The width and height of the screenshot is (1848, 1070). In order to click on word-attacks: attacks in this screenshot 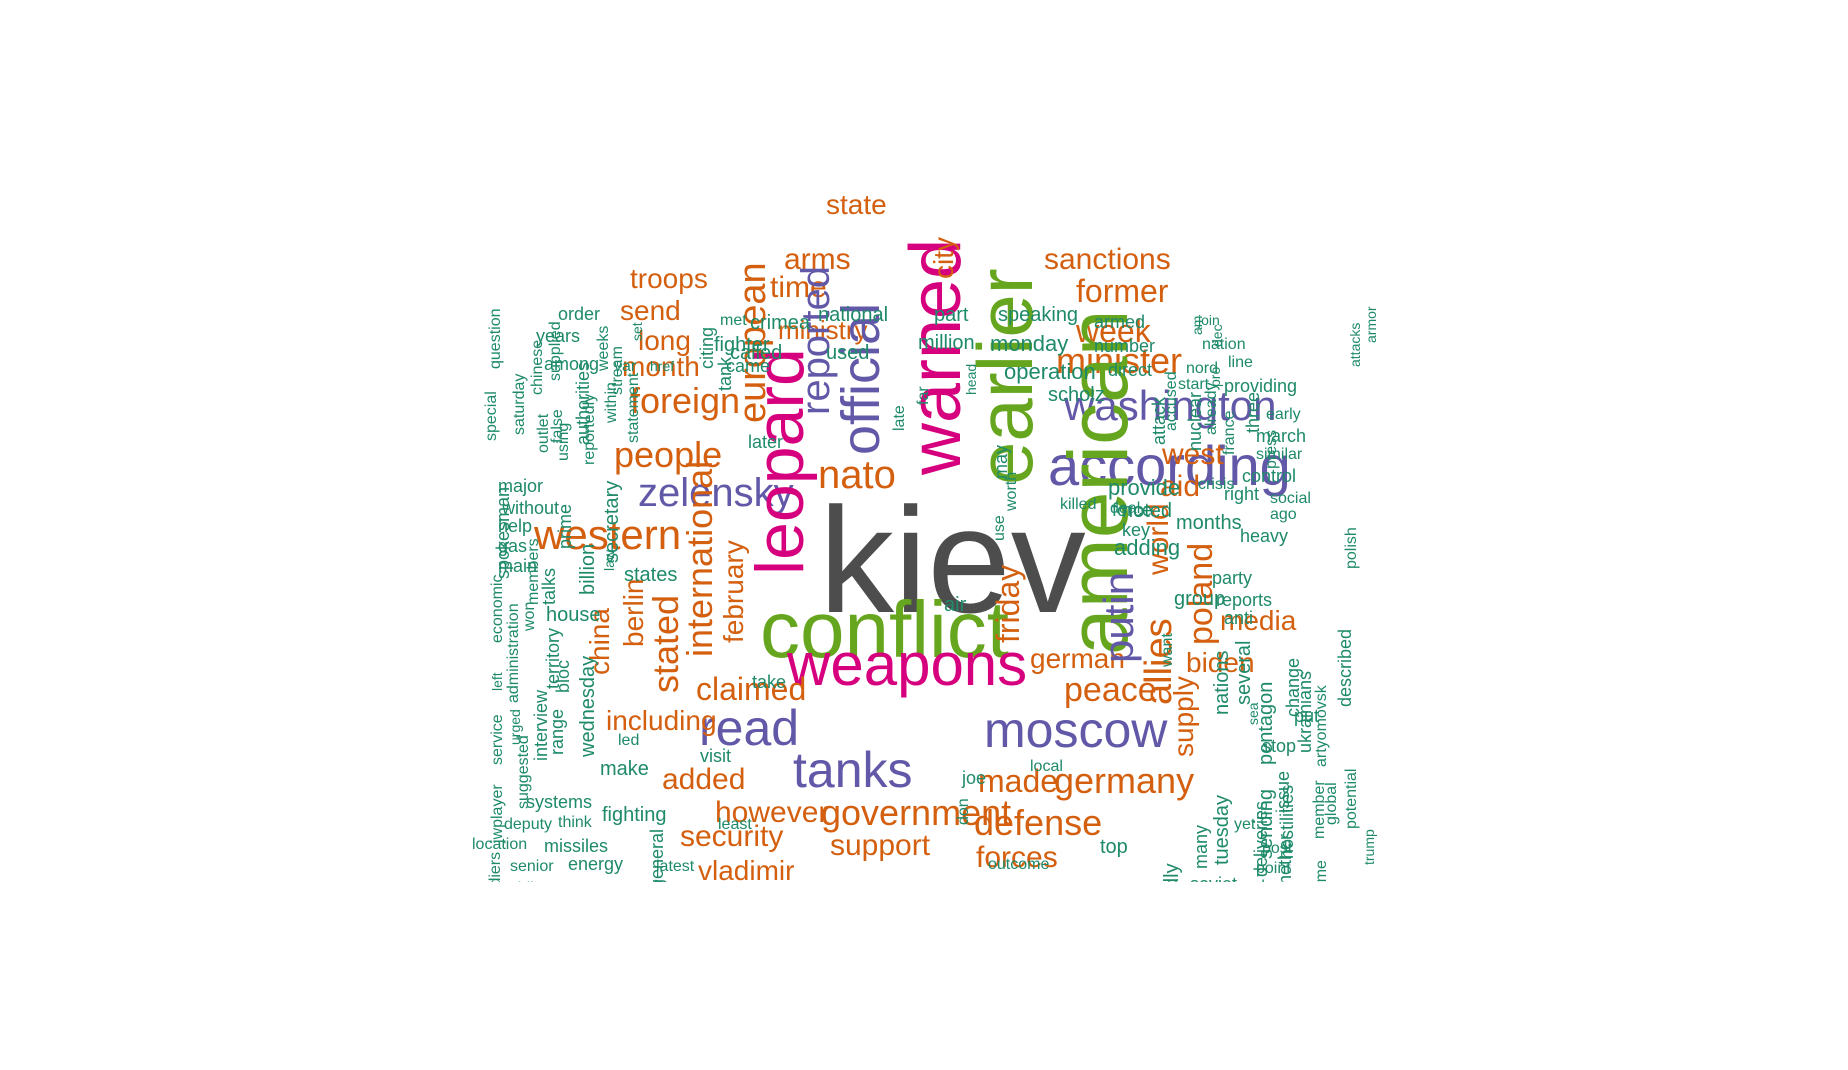, I will do `click(1355, 344)`.